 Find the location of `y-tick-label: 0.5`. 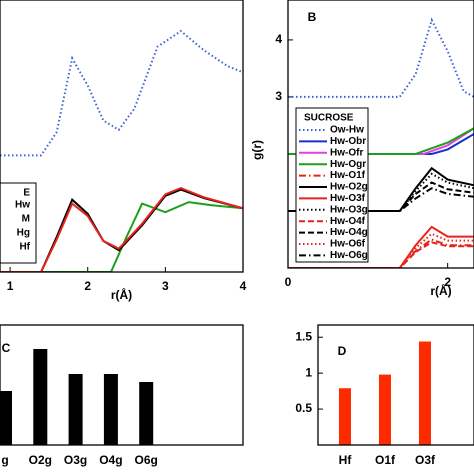

y-tick-label: 0.5 is located at coordinates (303, 408).